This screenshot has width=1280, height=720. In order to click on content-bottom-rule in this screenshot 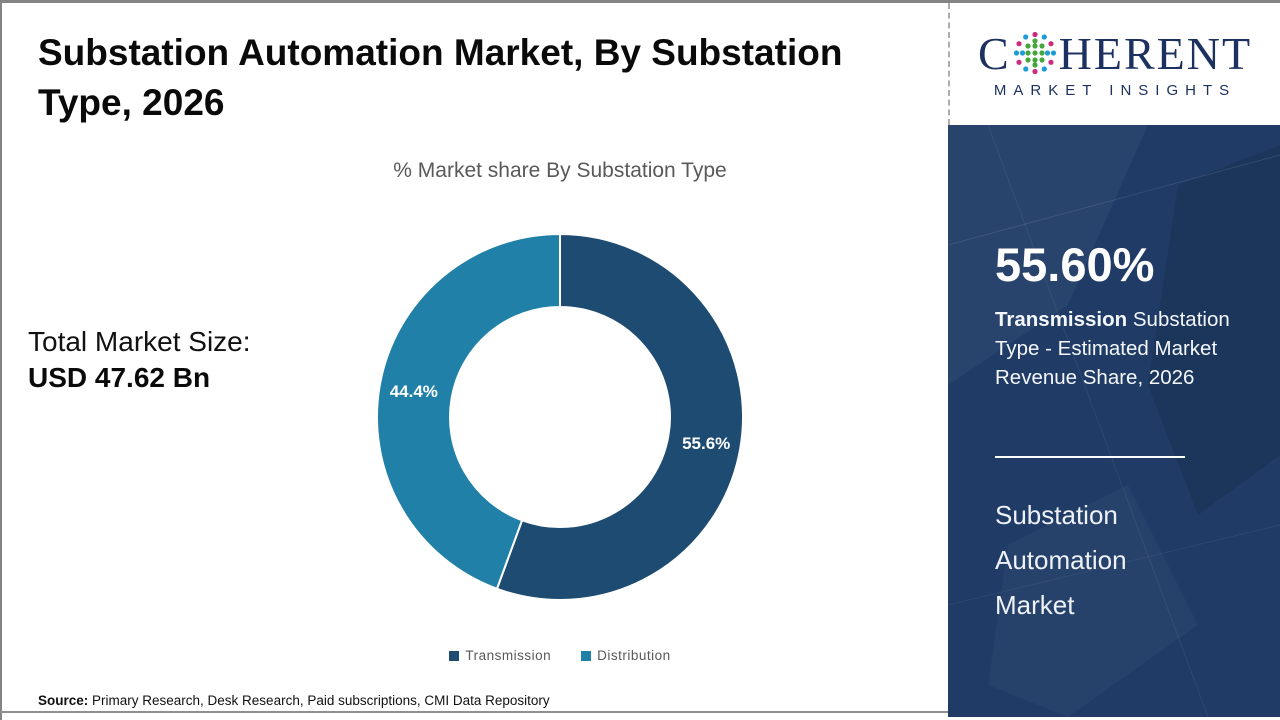, I will do `click(474, 712)`.